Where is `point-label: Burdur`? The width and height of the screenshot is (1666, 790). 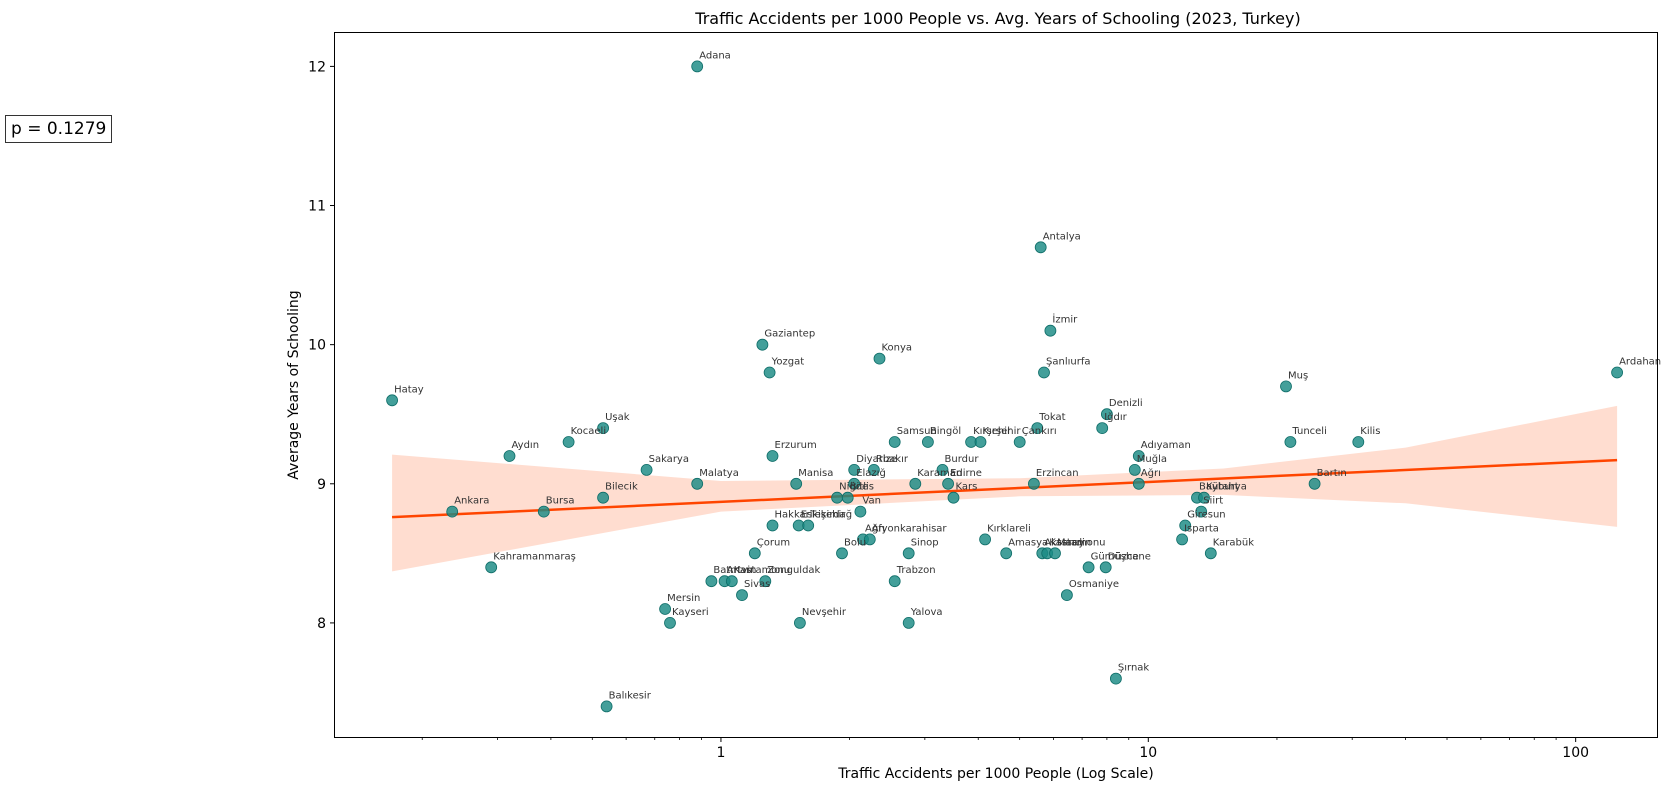
point-label: Burdur is located at coordinates (962, 459).